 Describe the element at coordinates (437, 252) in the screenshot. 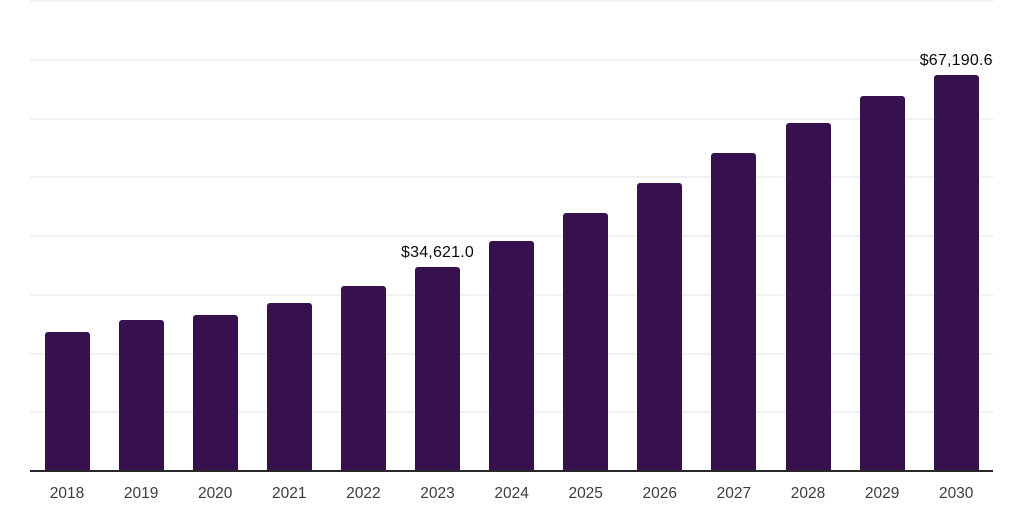

I see `bar-value-label-2023: $34,621.0` at that location.